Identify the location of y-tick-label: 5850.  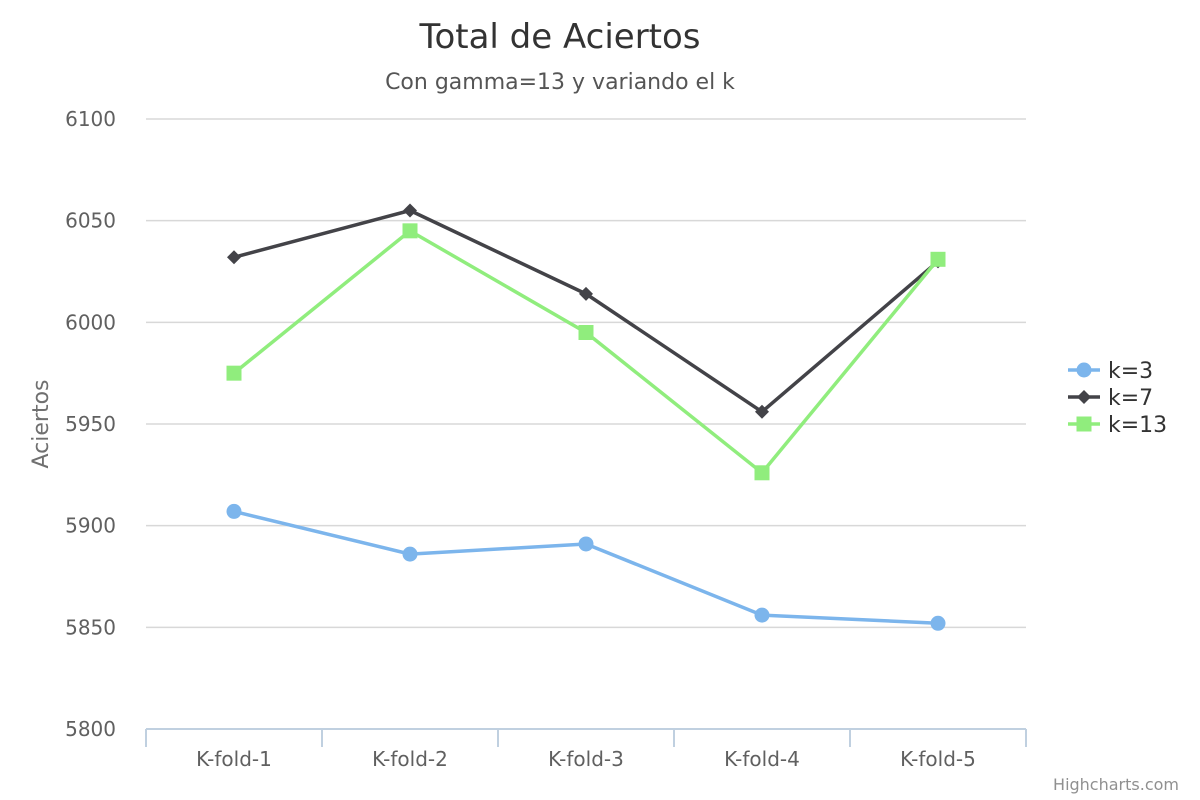
(90, 627).